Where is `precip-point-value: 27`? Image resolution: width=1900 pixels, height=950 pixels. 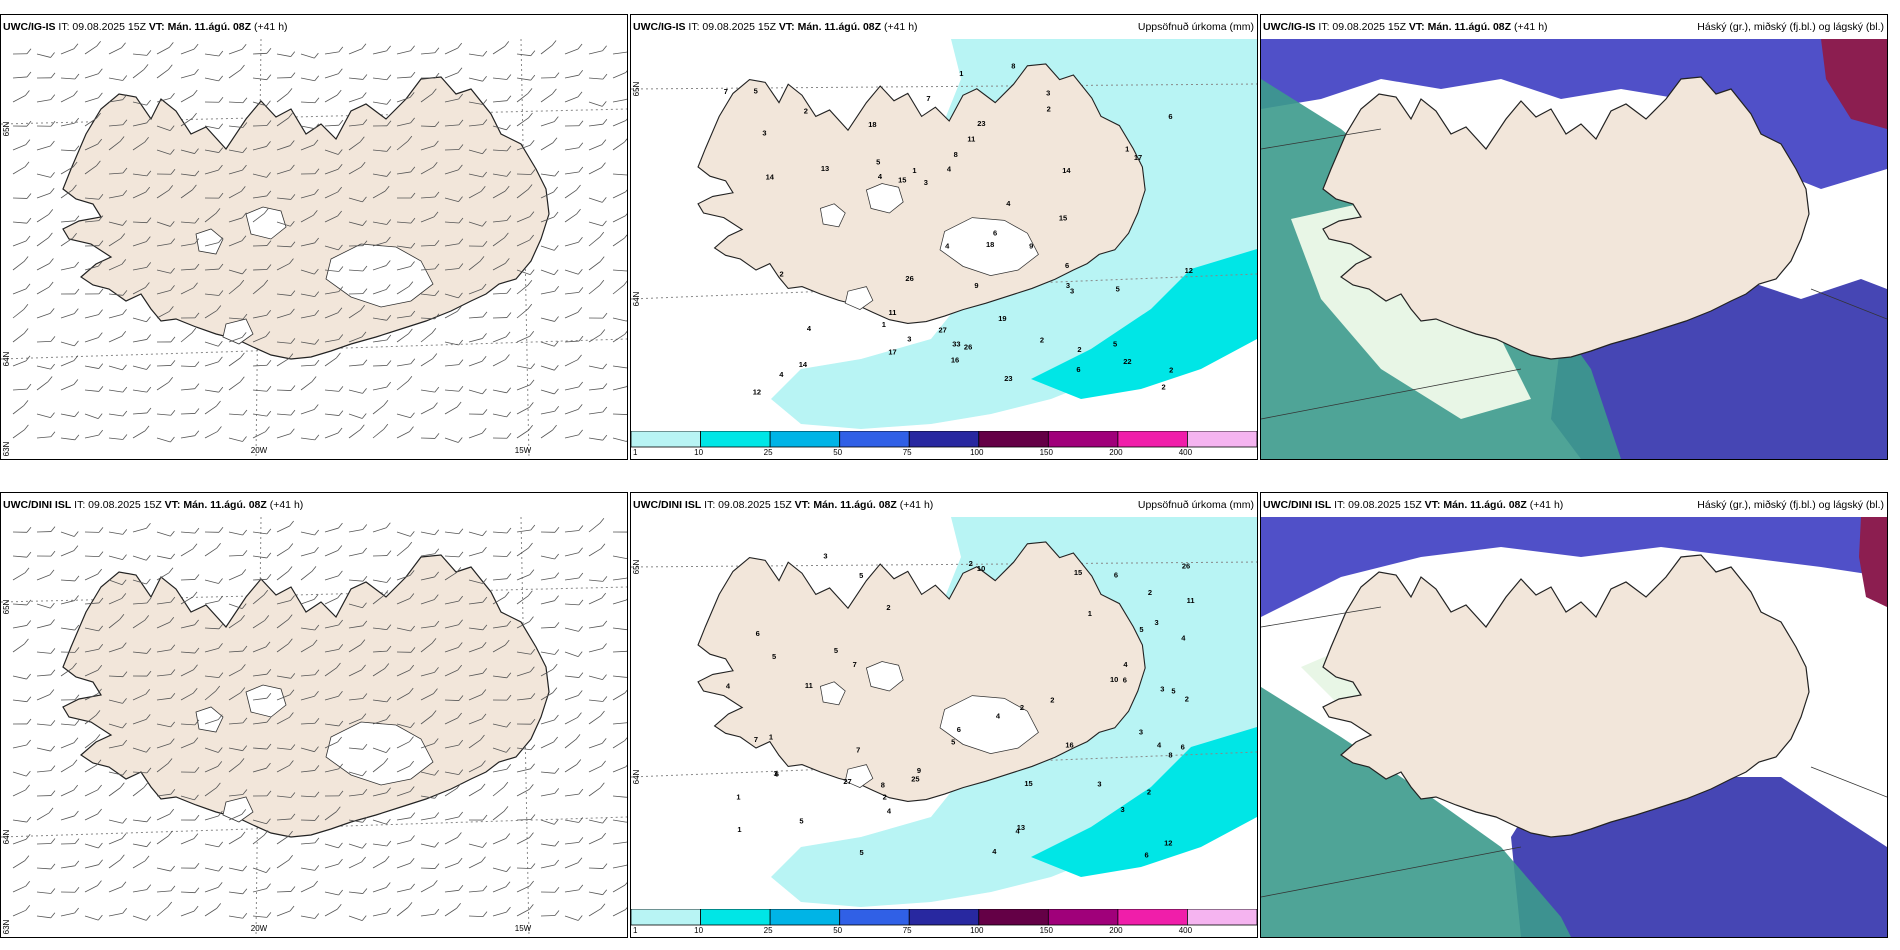 precip-point-value: 27 is located at coordinates (943, 330).